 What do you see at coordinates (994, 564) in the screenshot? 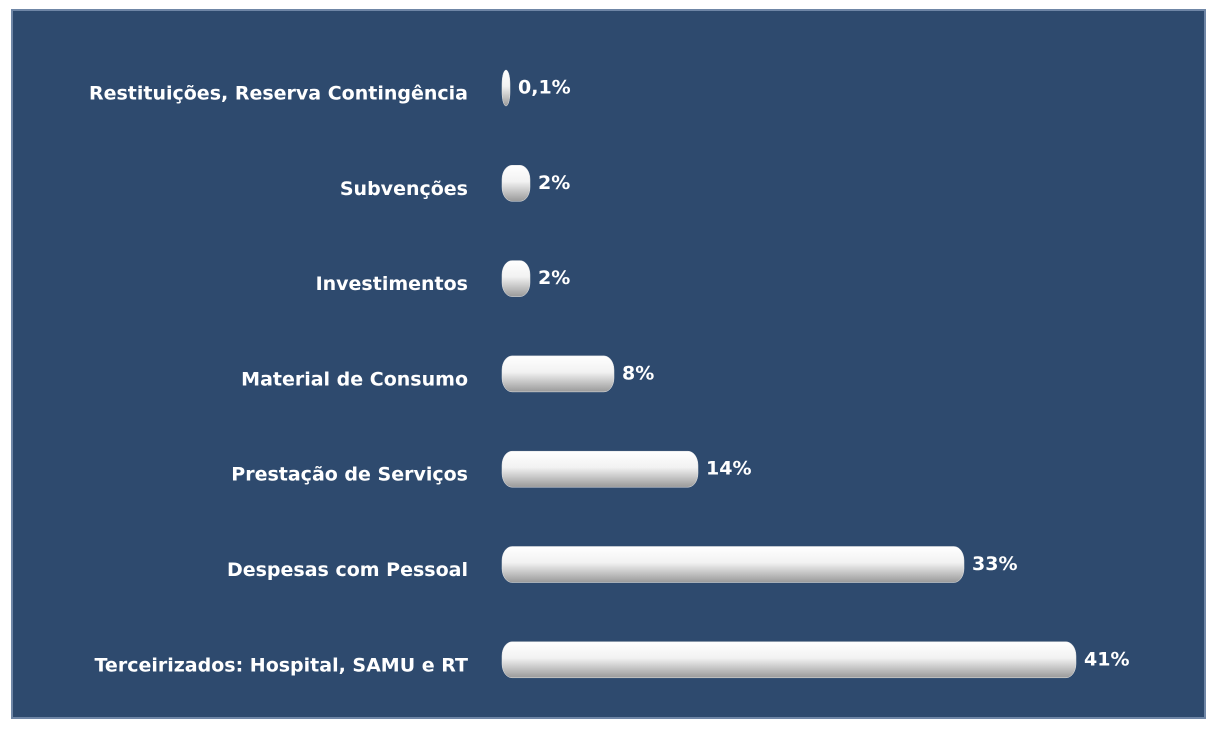
I see `value-label: 33%` at bounding box center [994, 564].